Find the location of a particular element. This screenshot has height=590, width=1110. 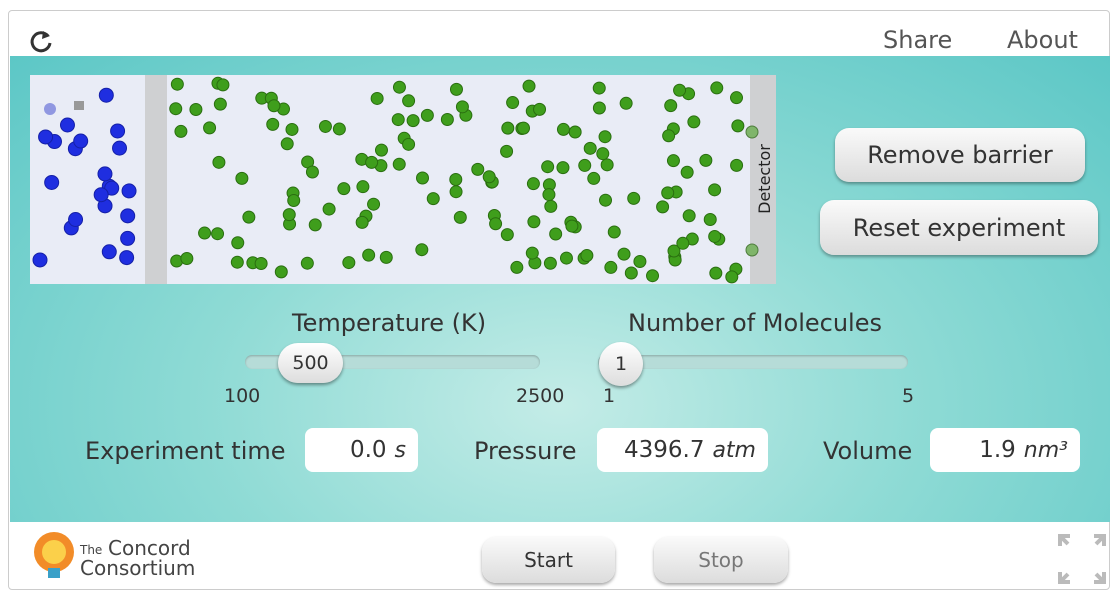

fullscreen-icon is located at coordinates (1082, 559).